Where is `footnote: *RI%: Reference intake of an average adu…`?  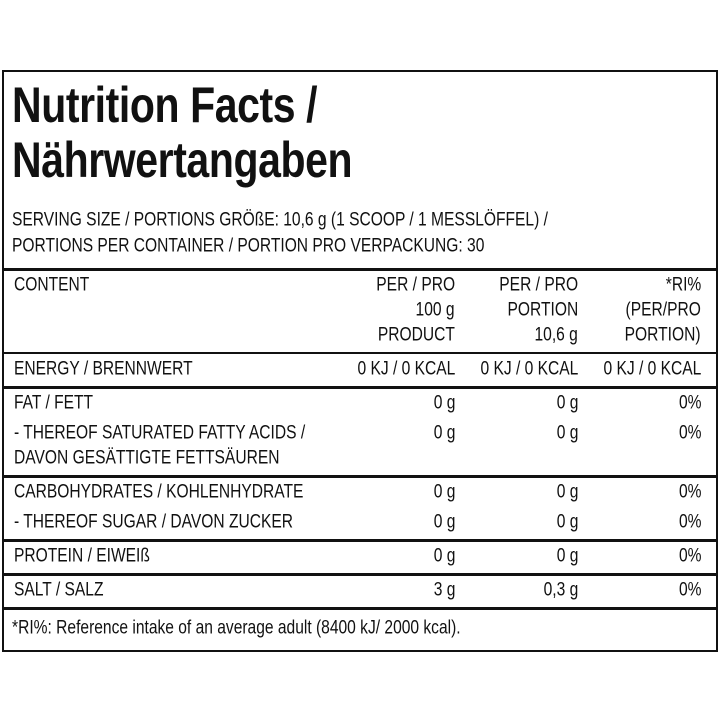 footnote: *RI%: Reference intake of an average adu… is located at coordinates (236, 628).